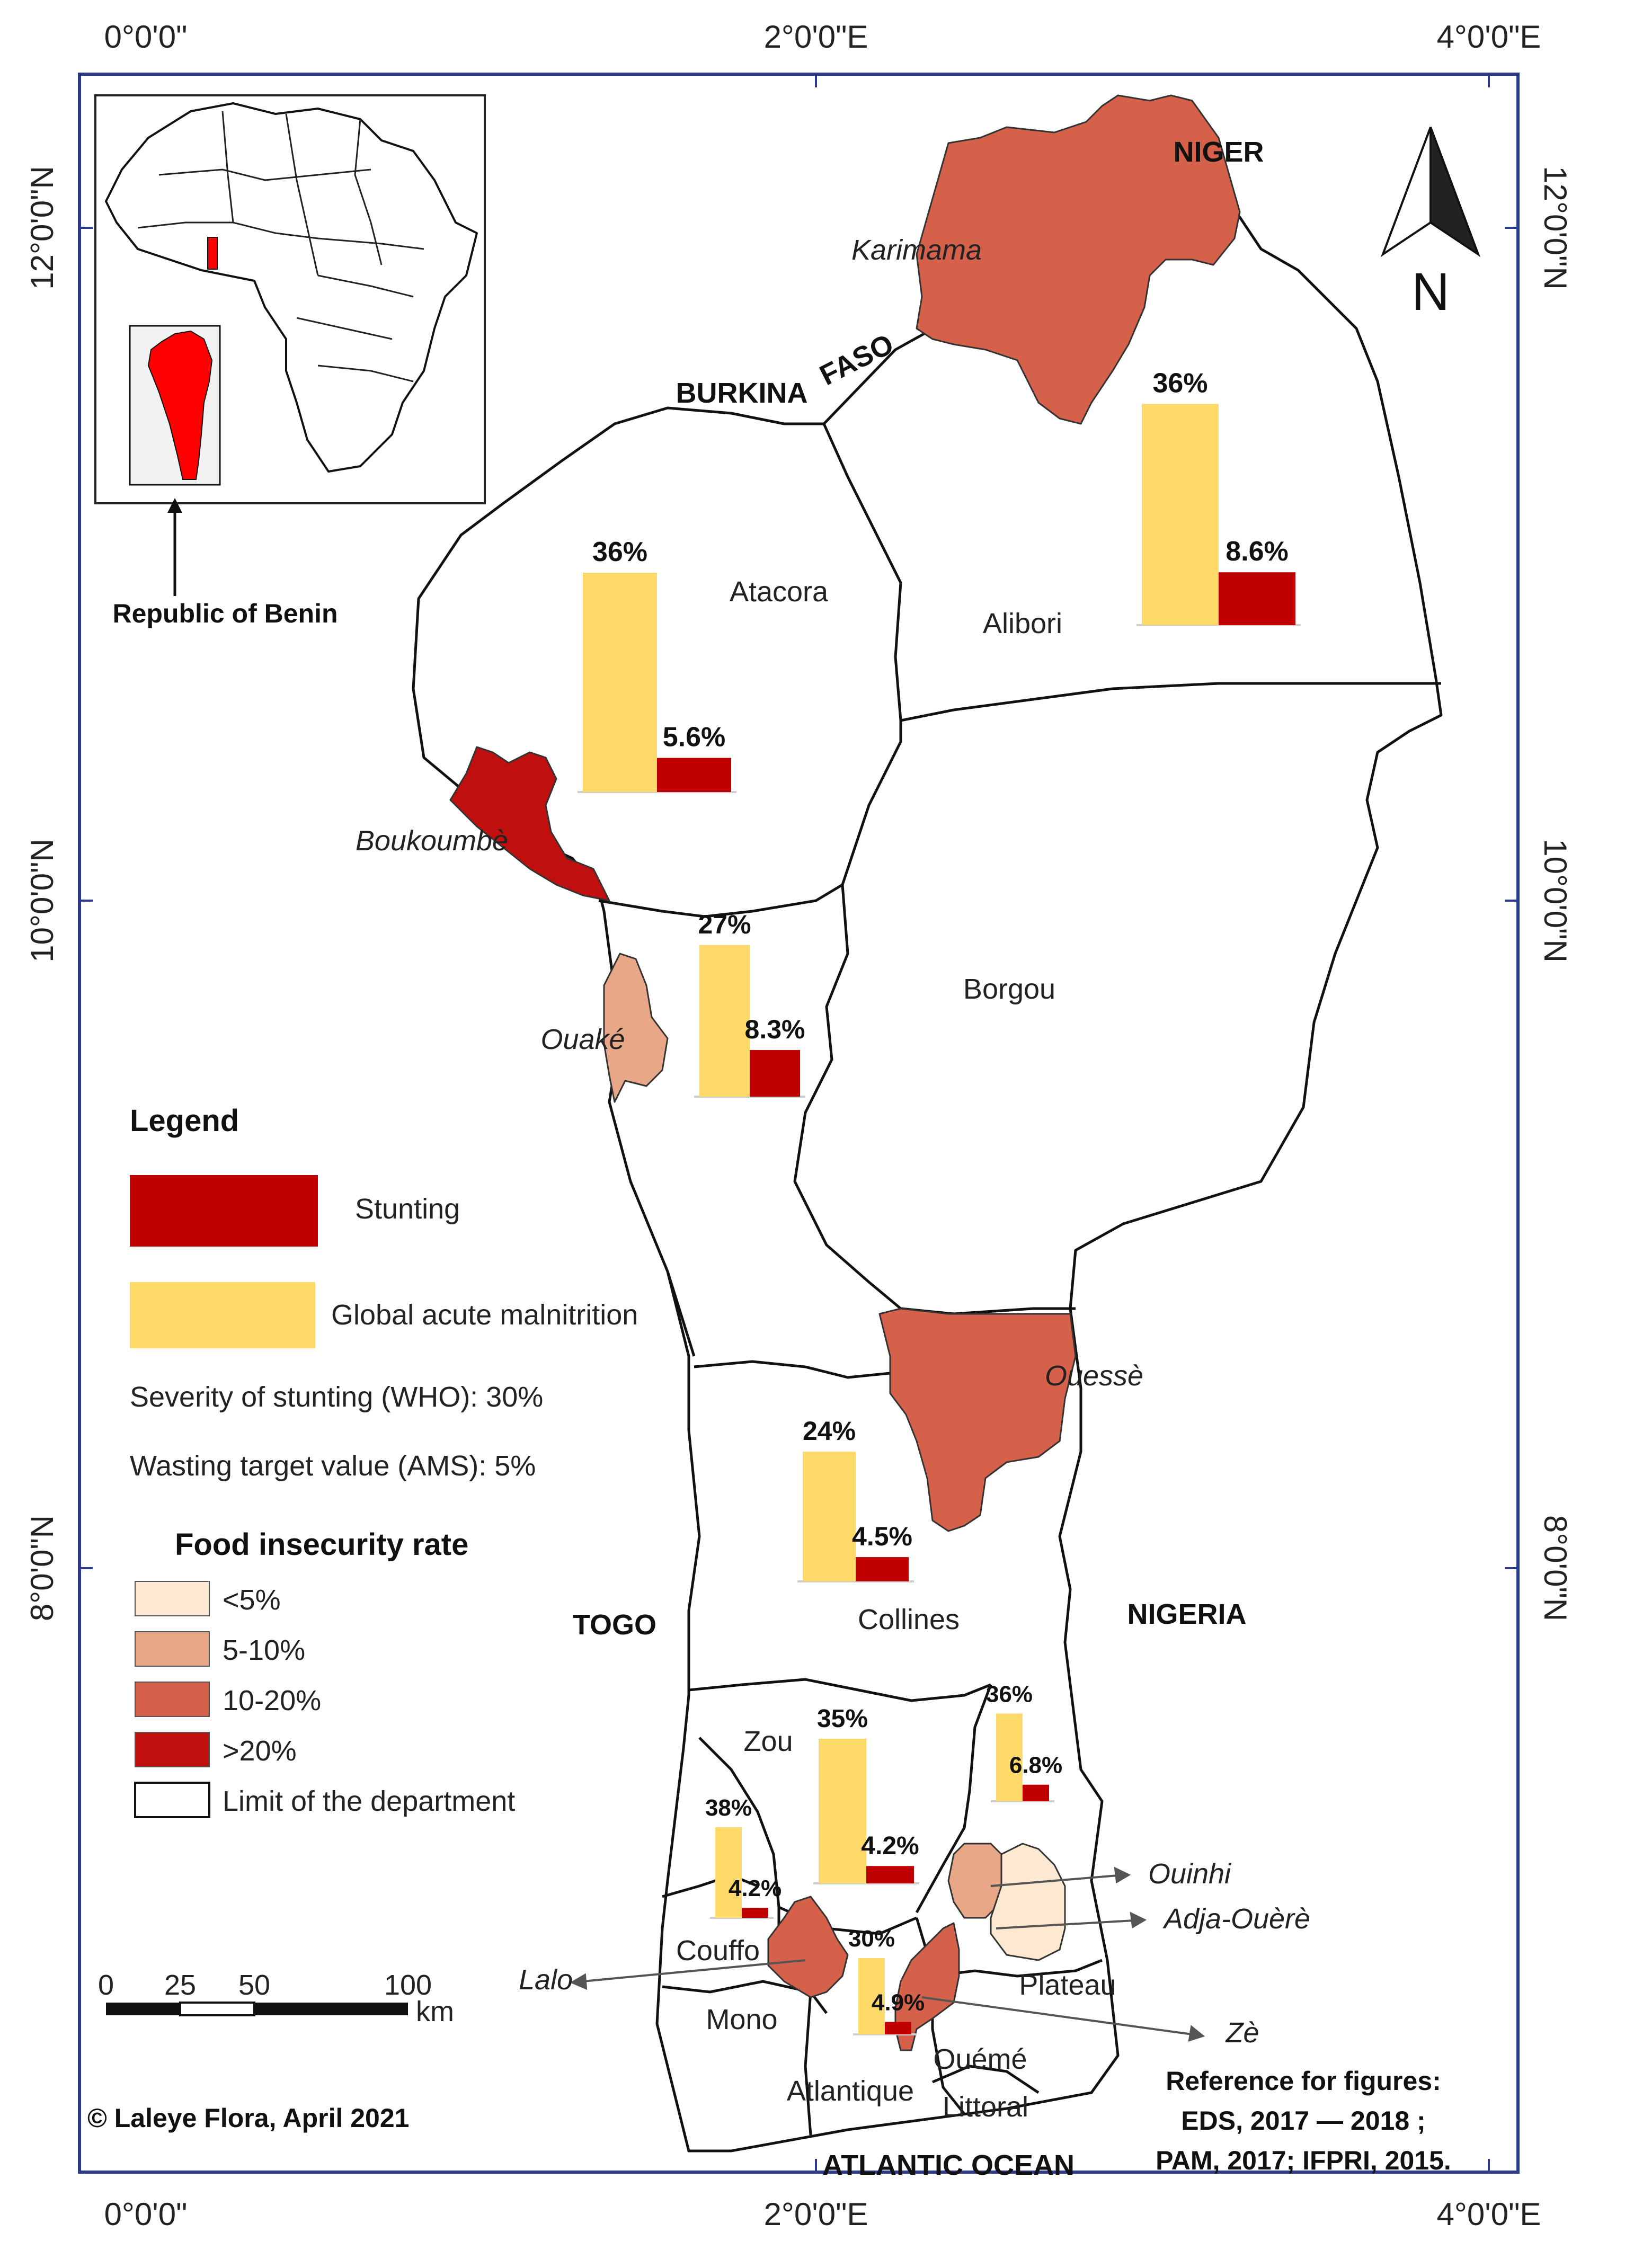 This screenshot has width=1625, height=2268. Describe the element at coordinates (272, 1700) in the screenshot. I see `legend-label-10-20: 10-20%` at that location.